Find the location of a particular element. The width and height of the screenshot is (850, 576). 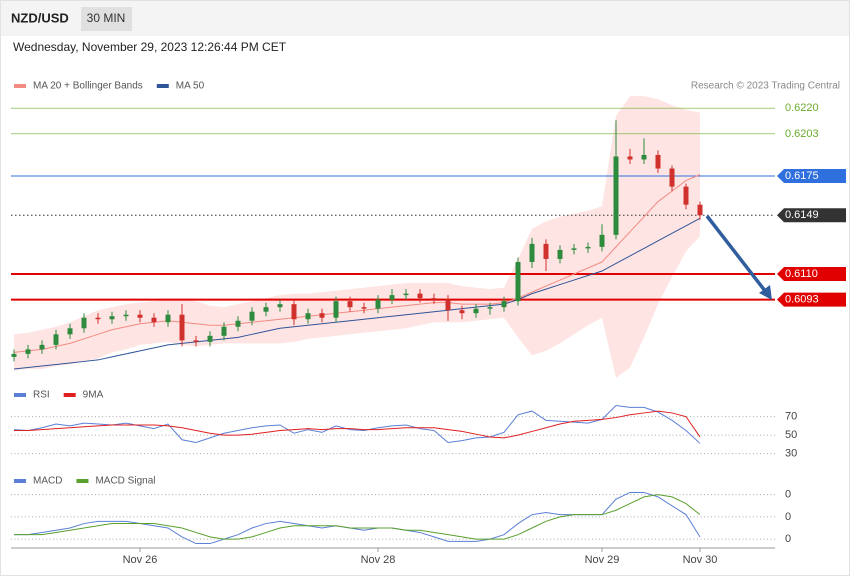

y-tick-label: 50 is located at coordinates (791, 435).